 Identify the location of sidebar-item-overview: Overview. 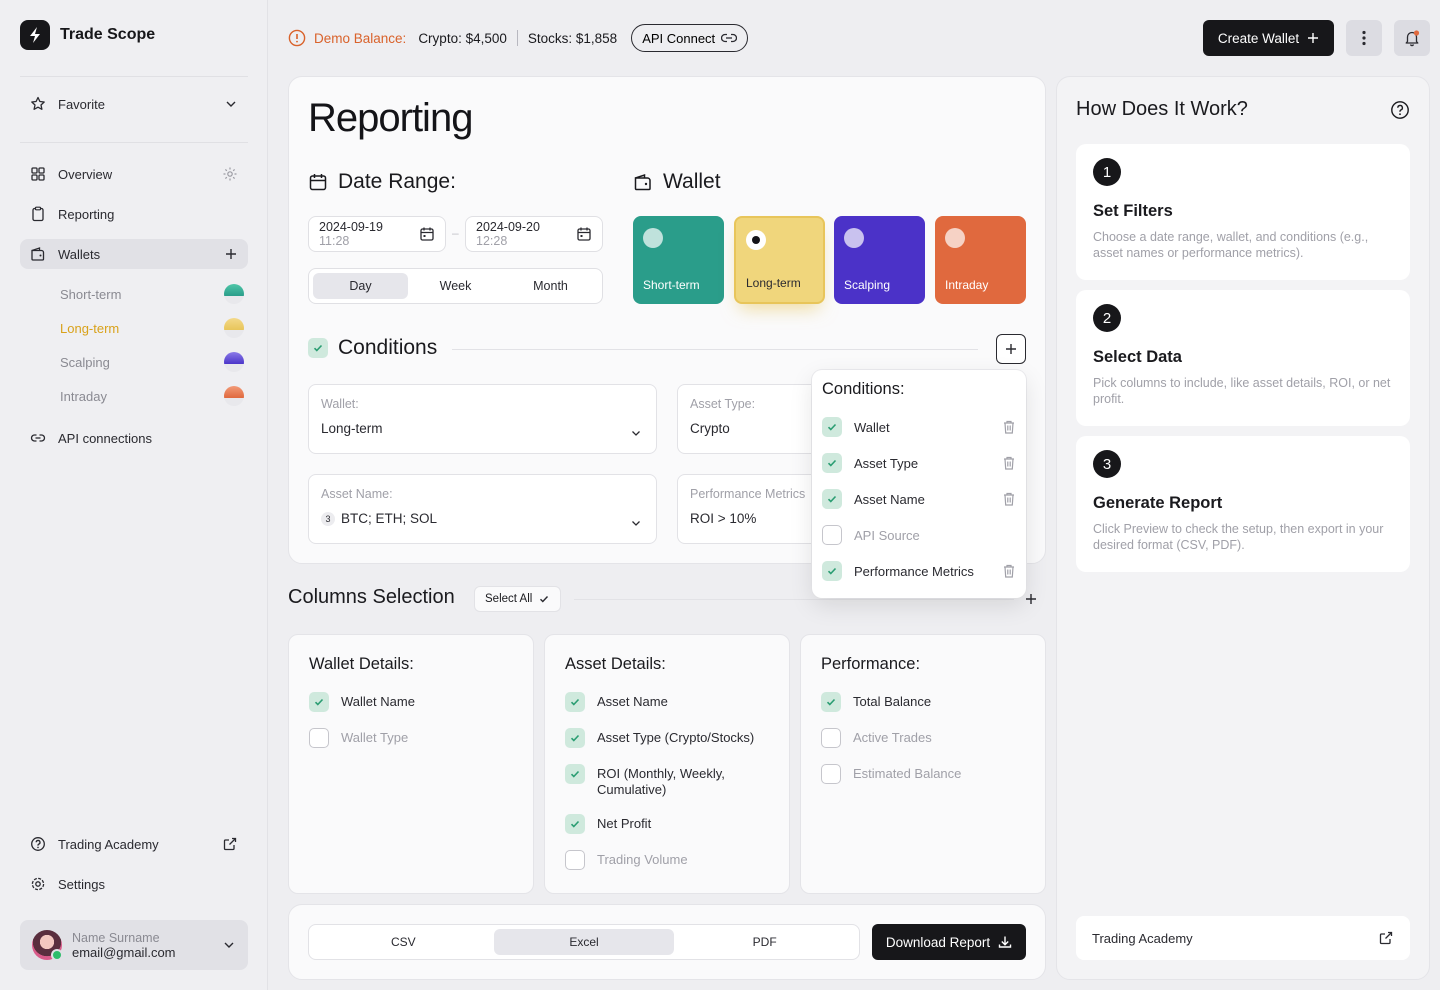
(134, 174).